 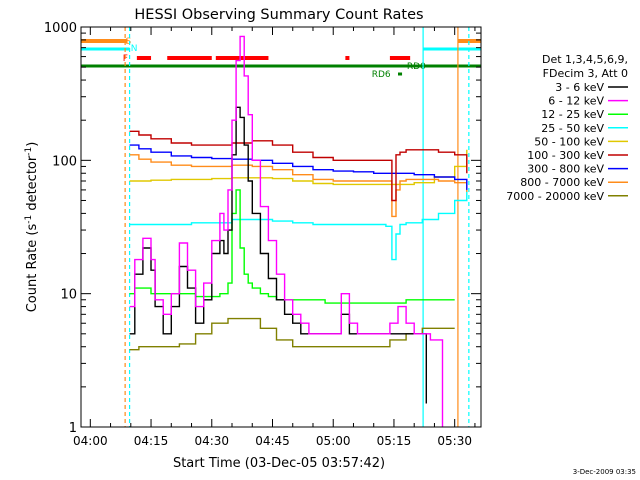 What do you see at coordinates (29, 219) in the screenshot?
I see `y-axis-label-sup1: -1` at bounding box center [29, 219].